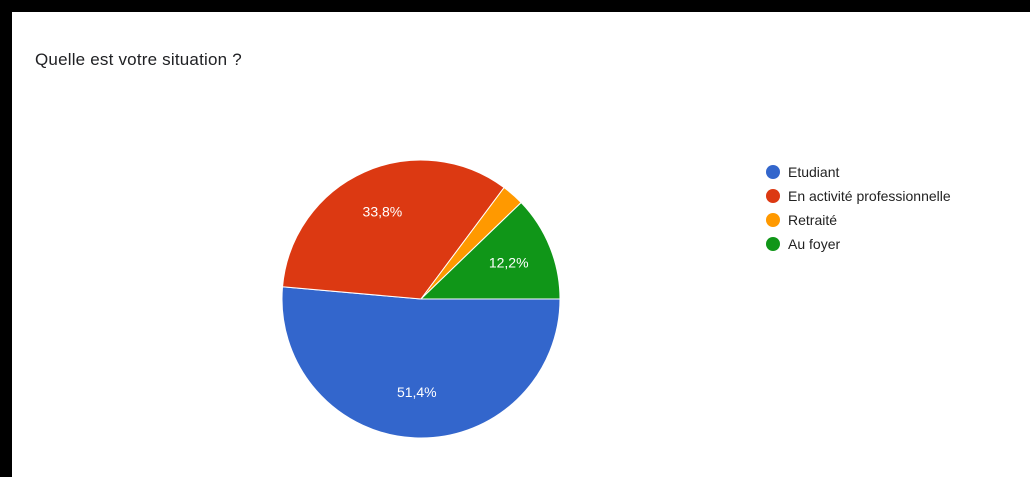 The height and width of the screenshot is (477, 1030). Describe the element at coordinates (417, 392) in the screenshot. I see `pie-slice-label-etudiant: 51,4%` at that location.